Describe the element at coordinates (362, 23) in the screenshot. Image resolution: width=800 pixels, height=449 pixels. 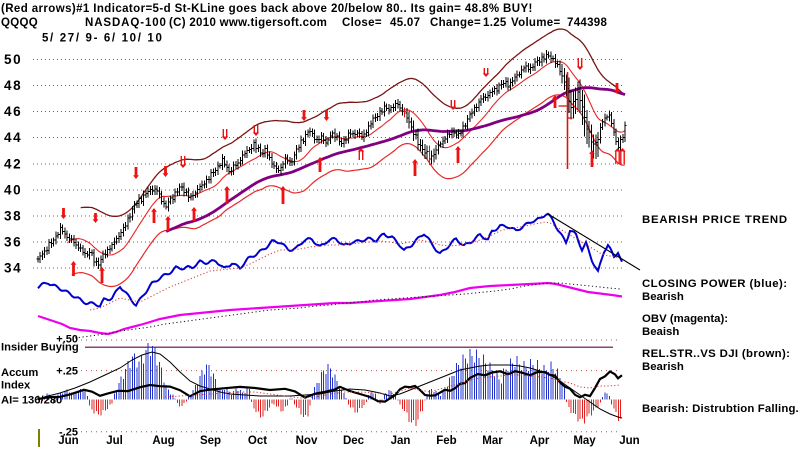
I see `svg-text: Close=` at that location.